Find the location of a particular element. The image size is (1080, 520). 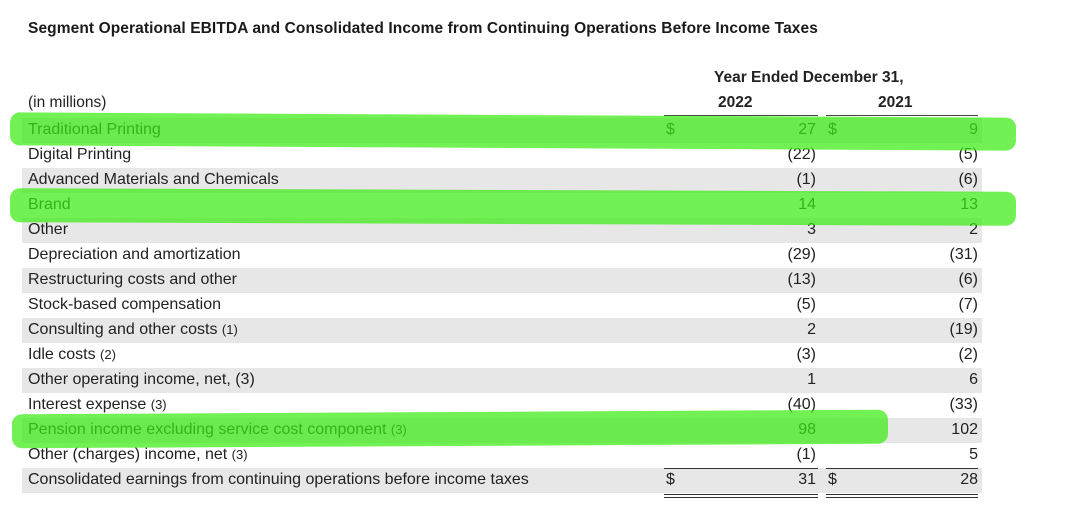

value-2021: 6 is located at coordinates (973, 379).